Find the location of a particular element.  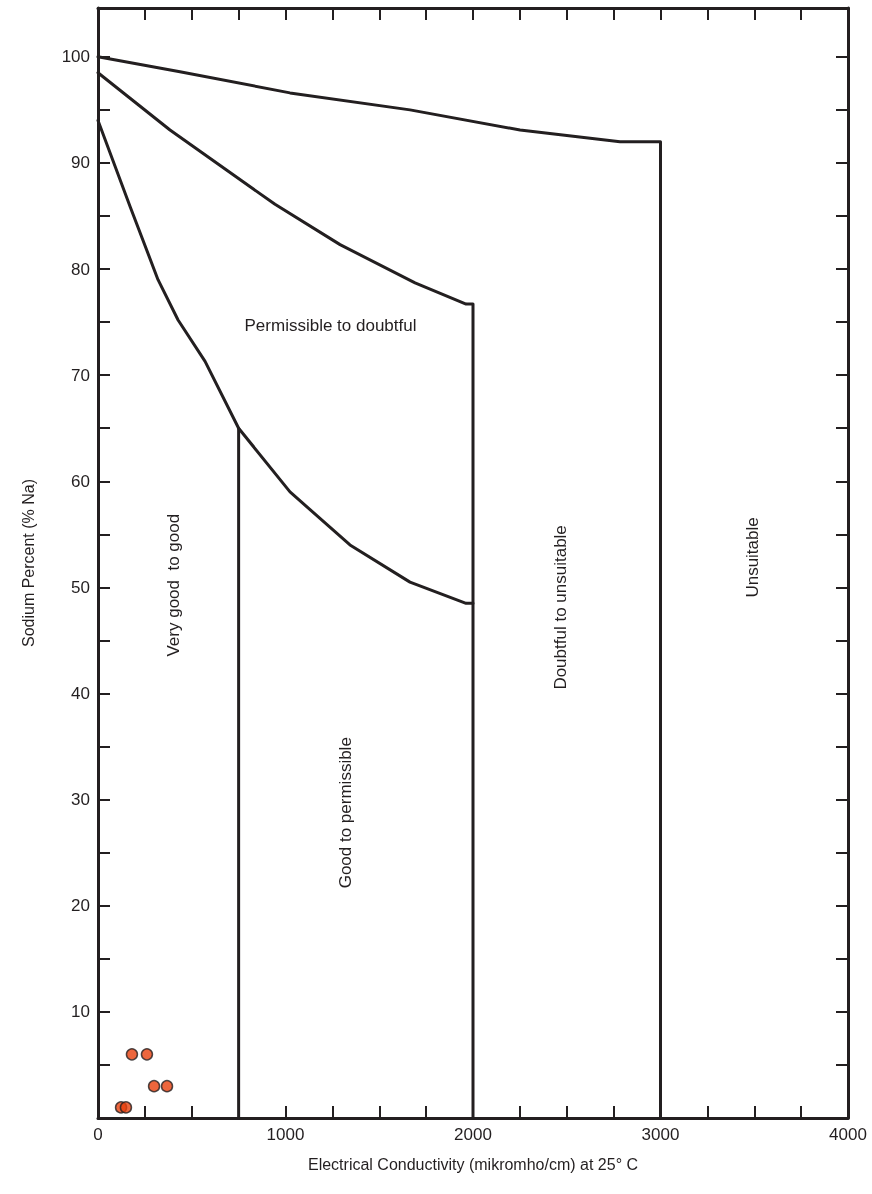

annotation: Permissible to doubtful is located at coordinates (330, 325).